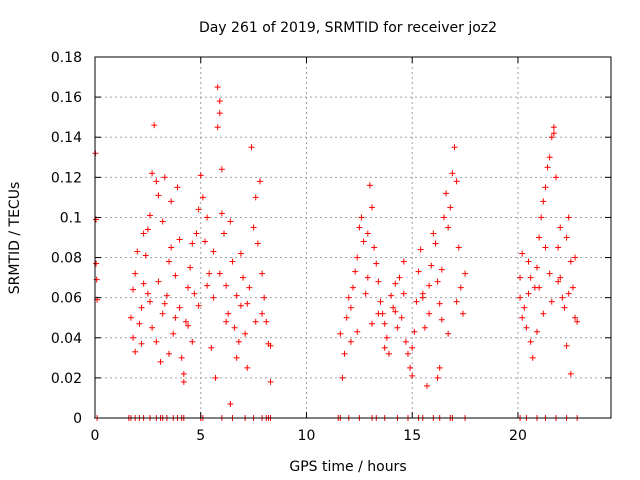 This screenshot has width=640, height=480. Describe the element at coordinates (66, 379) in the screenshot. I see `y-tick-label: 0.02` at that location.